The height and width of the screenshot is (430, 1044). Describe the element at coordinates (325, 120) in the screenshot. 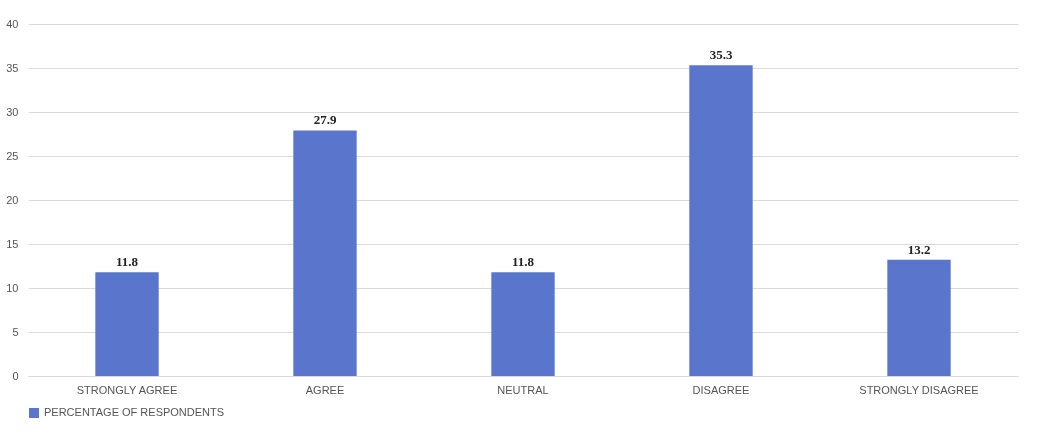

I see `data-label: 27.9` at that location.